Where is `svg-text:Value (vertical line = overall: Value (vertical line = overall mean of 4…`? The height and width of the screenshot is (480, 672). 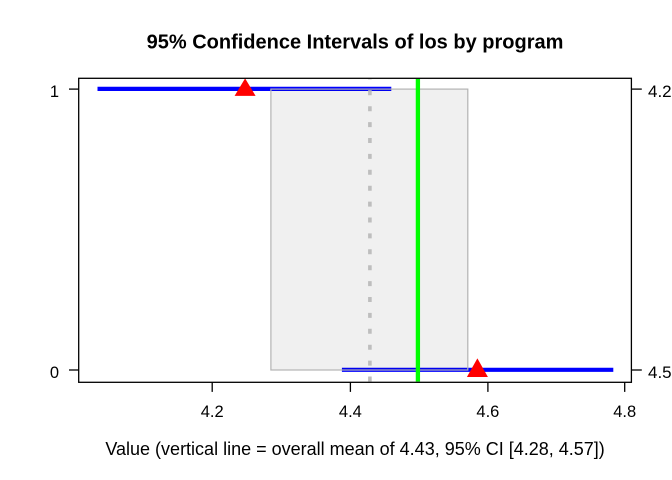 svg-text:Value (vertical line = overall: Value (vertical line = overall mean of 4… is located at coordinates (354, 449).